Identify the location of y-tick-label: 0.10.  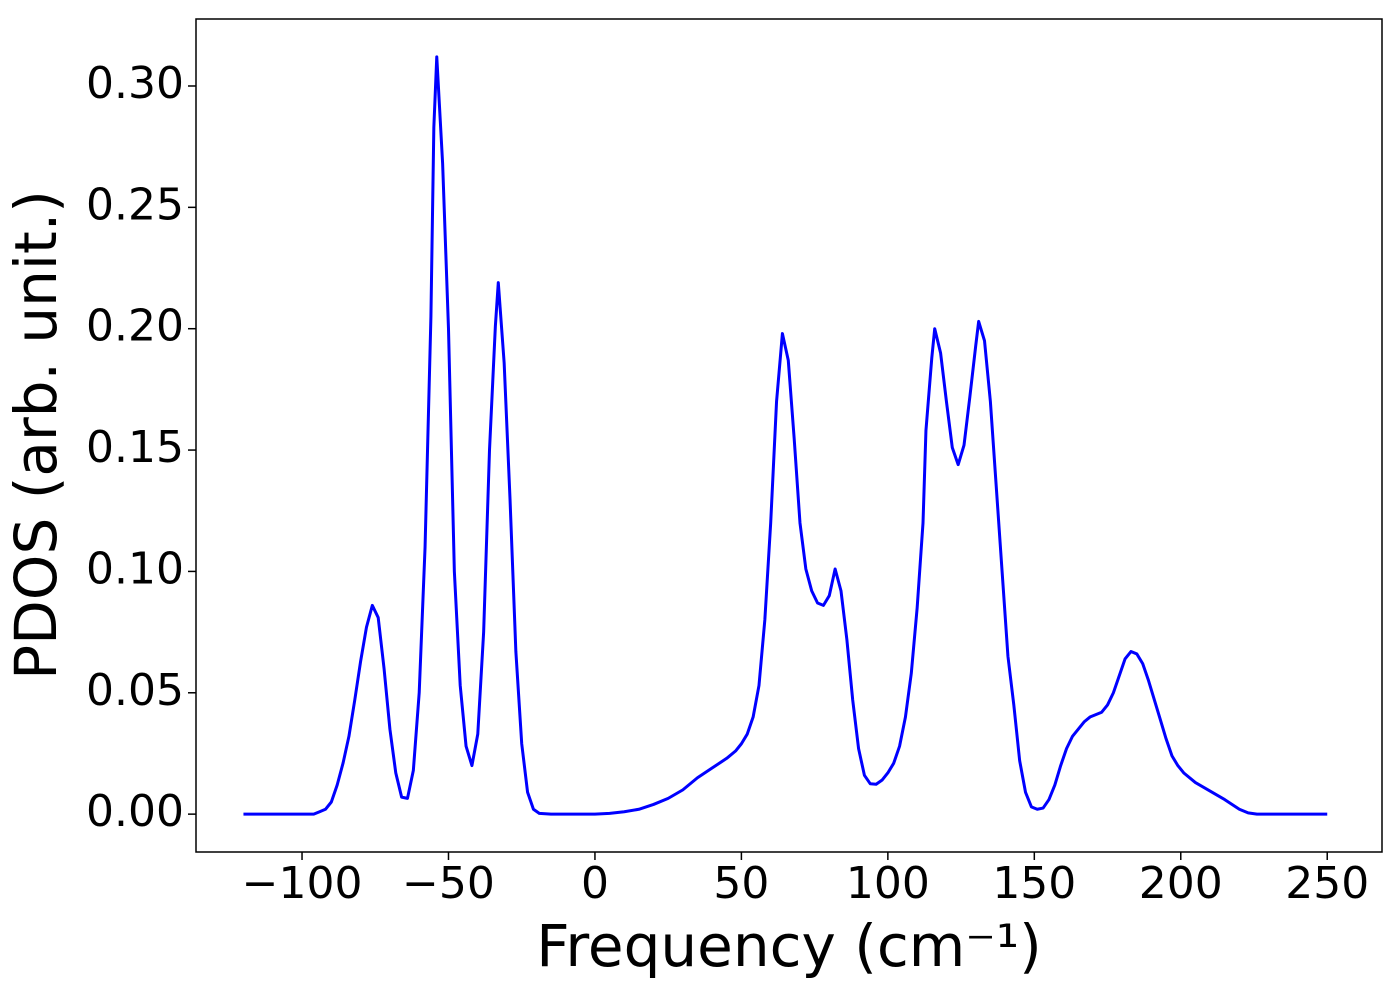
(135, 568).